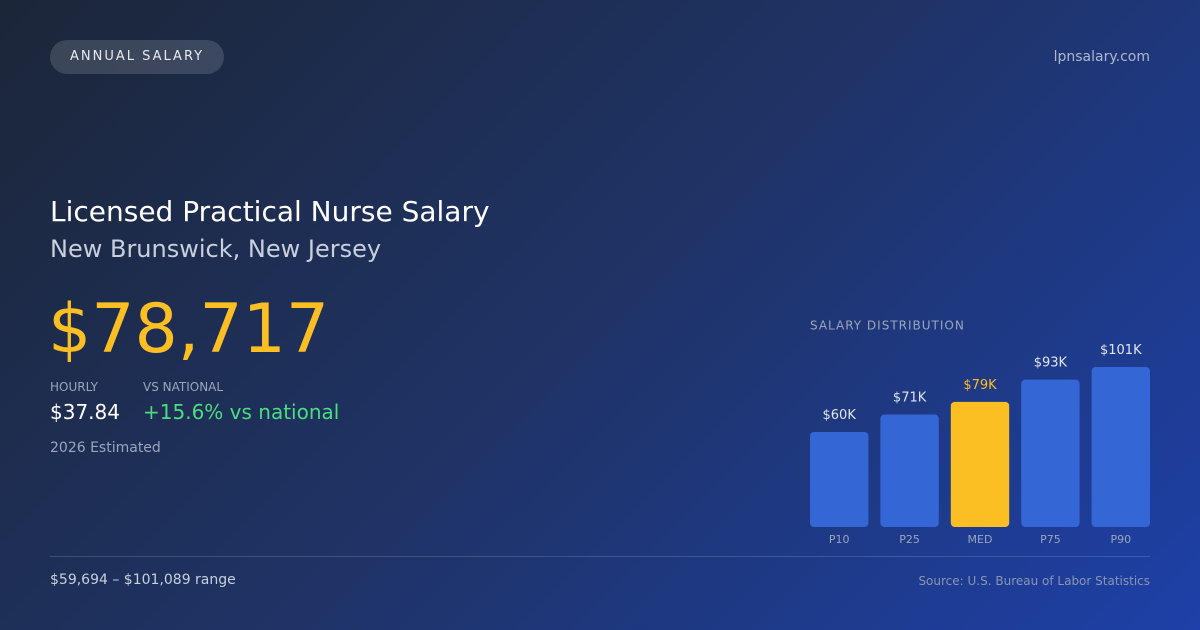  What do you see at coordinates (980, 539) in the screenshot?
I see `x-tick-label: MED` at bounding box center [980, 539].